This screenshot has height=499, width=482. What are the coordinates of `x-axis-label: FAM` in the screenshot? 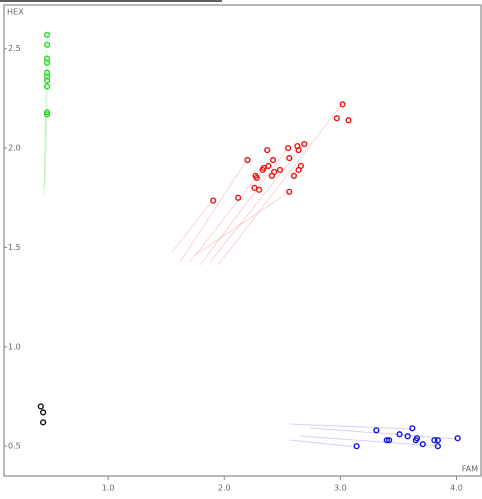 It's located at (470, 469).